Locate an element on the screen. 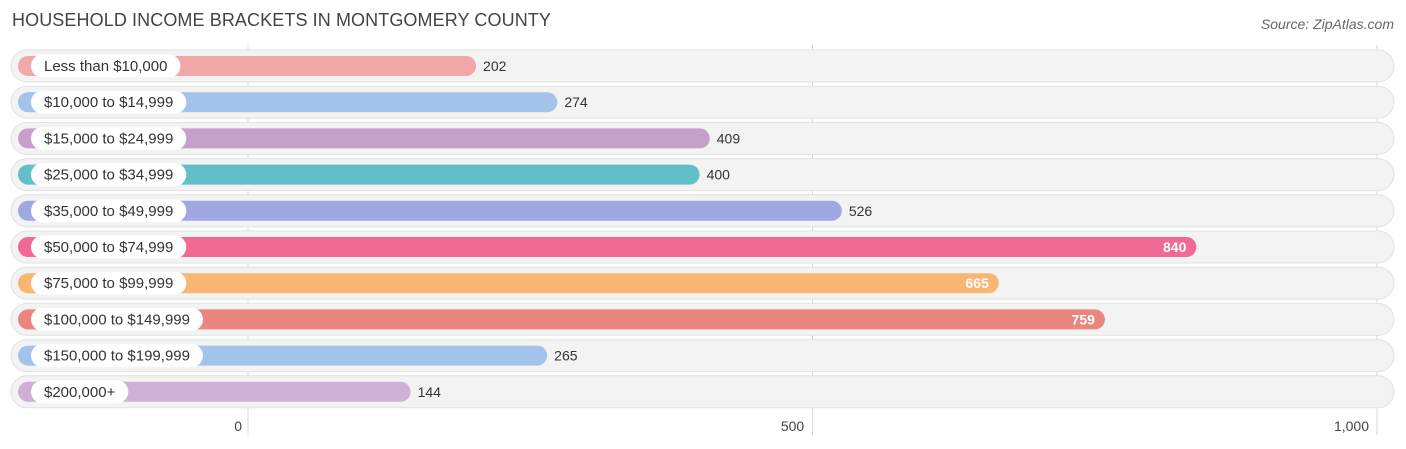  value-label: 409 is located at coordinates (729, 138).